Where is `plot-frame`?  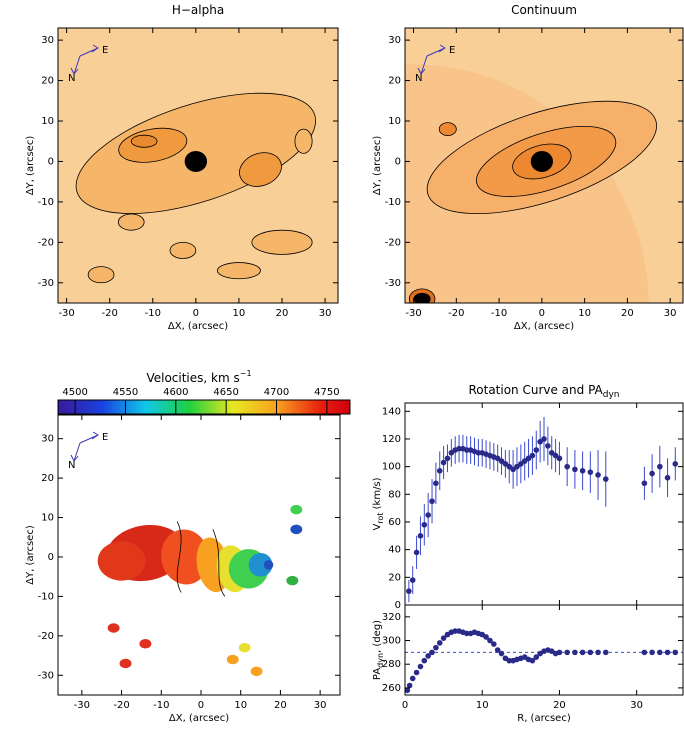 plot-frame is located at coordinates (544, 650).